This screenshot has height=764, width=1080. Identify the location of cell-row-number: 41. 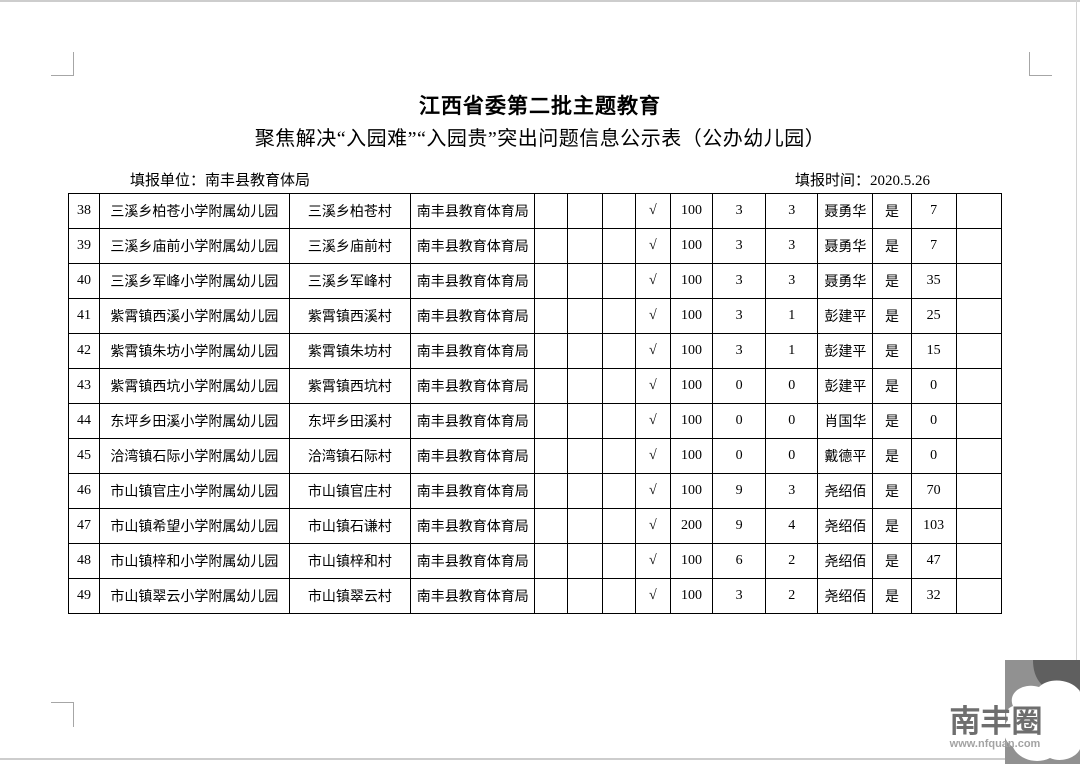
(84, 316).